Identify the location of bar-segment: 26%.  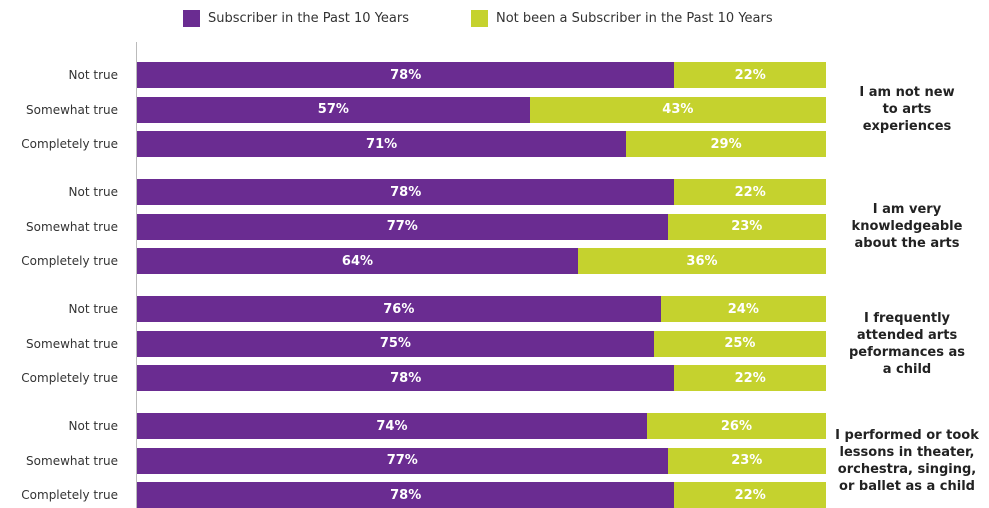
(736, 426).